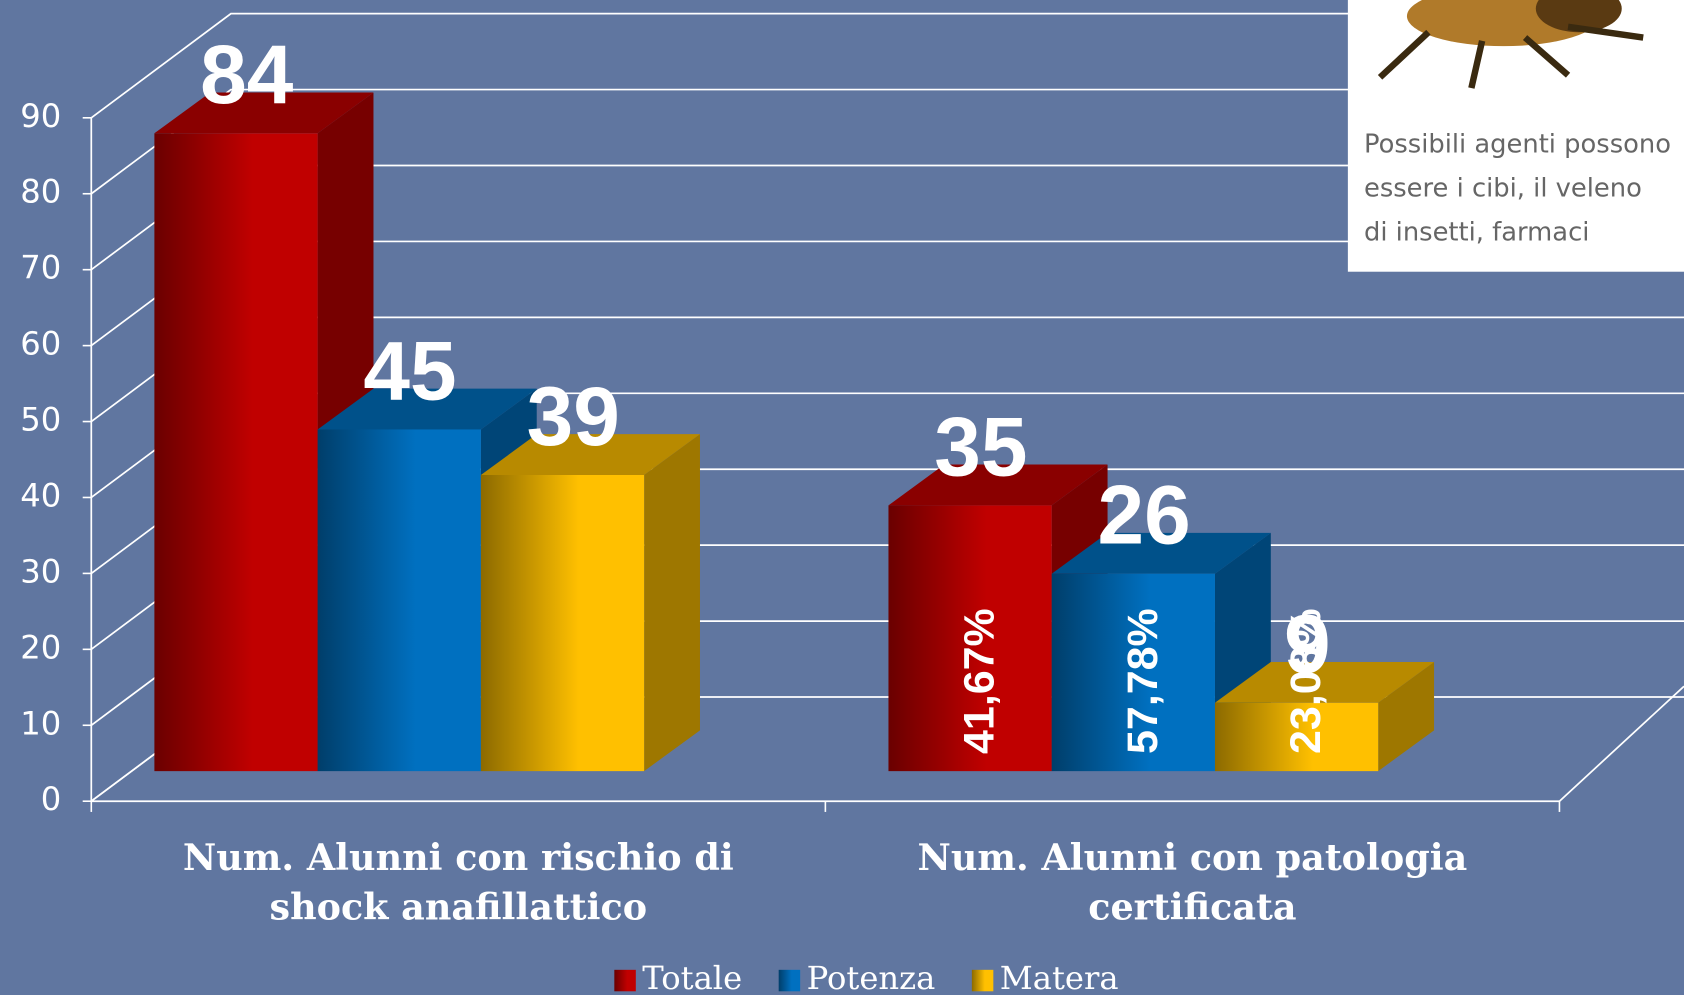 This screenshot has width=1684, height=995. Describe the element at coordinates (40, 723) in the screenshot. I see `y-tick-label: 10` at that location.